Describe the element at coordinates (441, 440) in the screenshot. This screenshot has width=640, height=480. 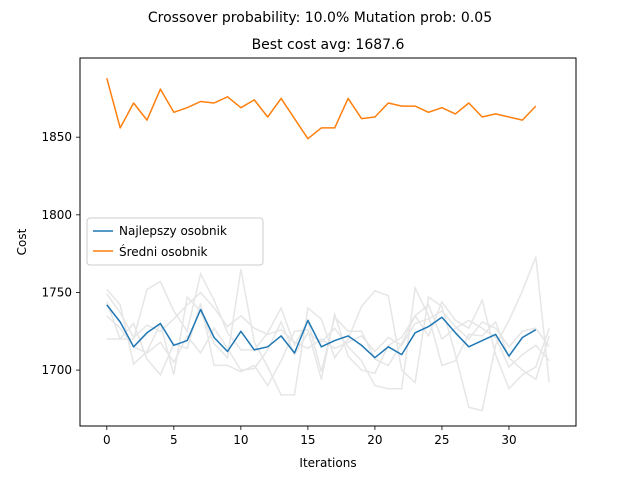
I see `x-tick-label: 25` at that location.